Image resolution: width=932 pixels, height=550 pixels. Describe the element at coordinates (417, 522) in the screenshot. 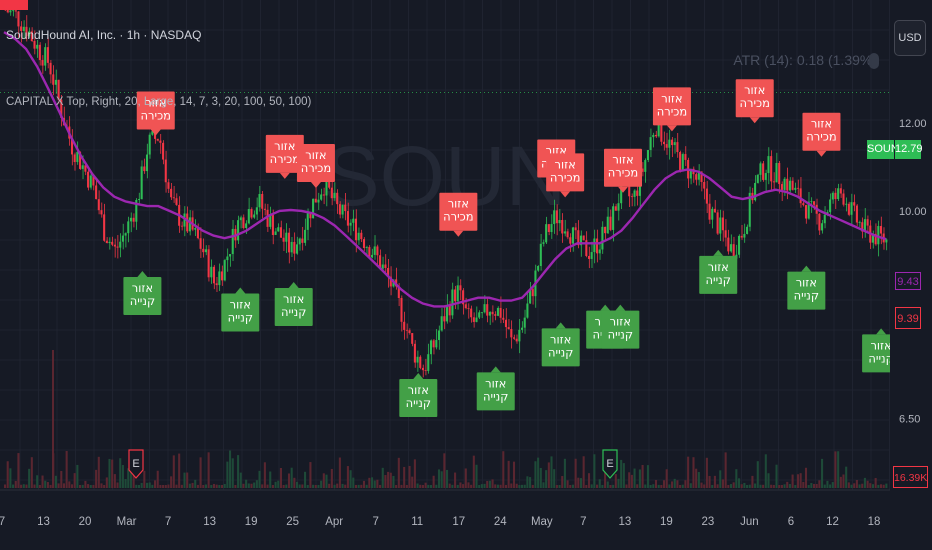

I see `time-tick: 11` at that location.